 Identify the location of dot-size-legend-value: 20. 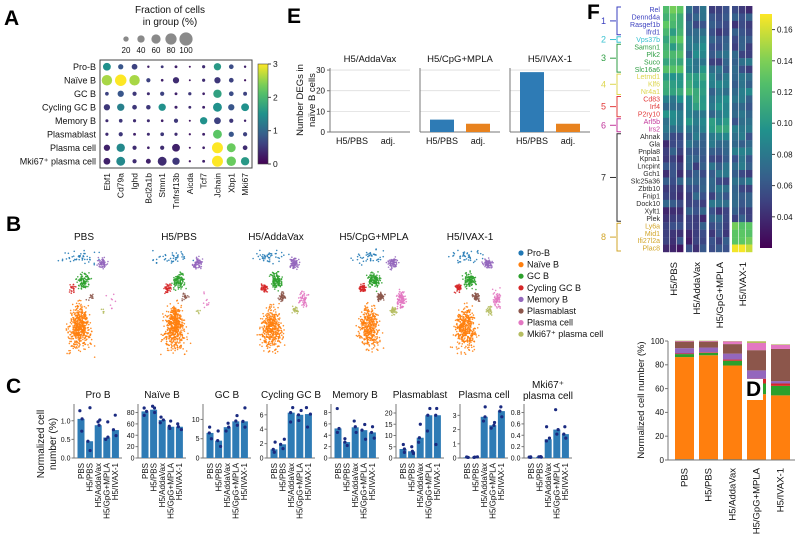
(126, 50).